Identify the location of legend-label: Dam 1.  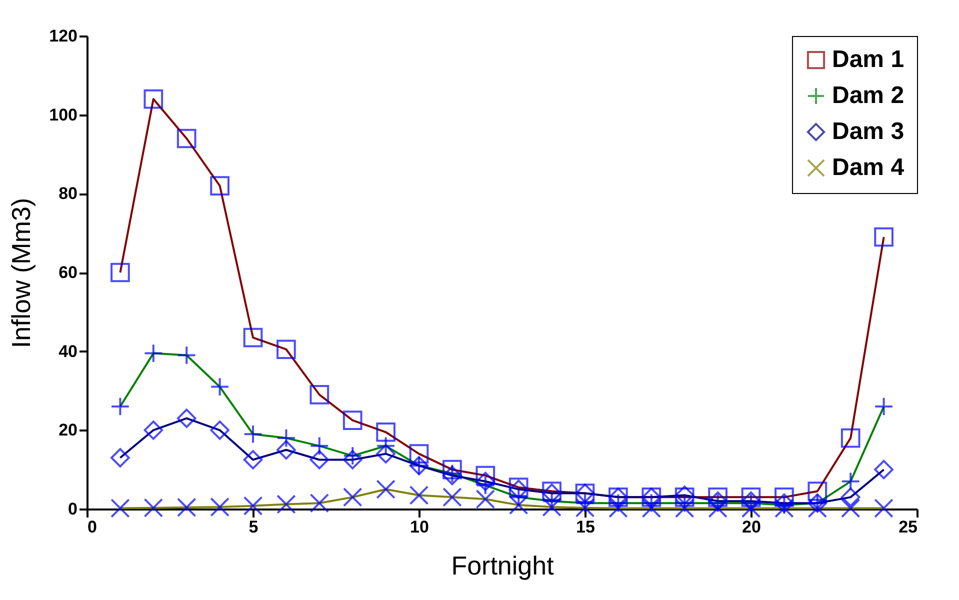
(868, 59).